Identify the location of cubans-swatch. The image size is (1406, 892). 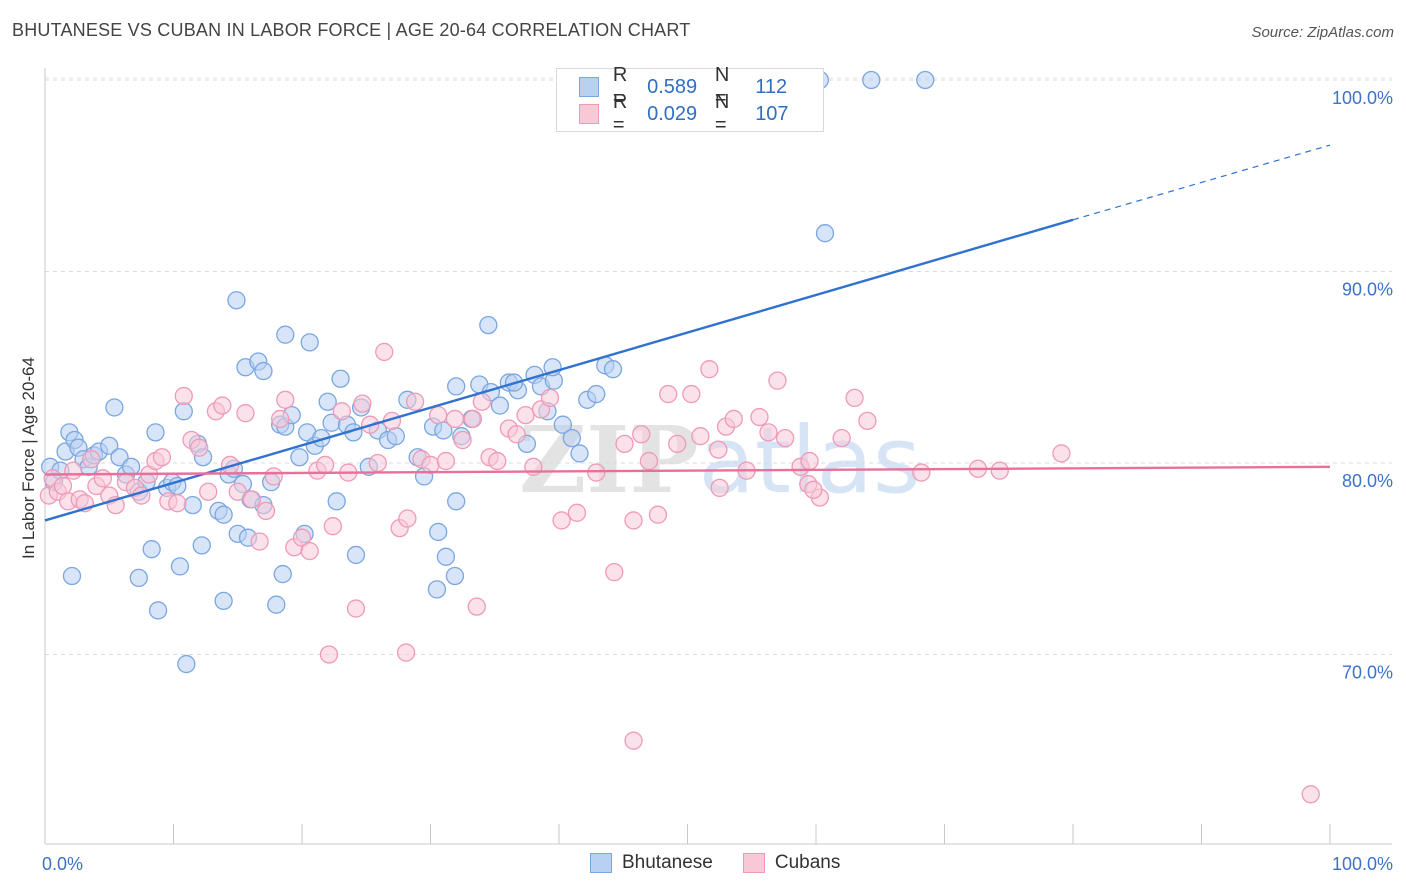
(589, 114).